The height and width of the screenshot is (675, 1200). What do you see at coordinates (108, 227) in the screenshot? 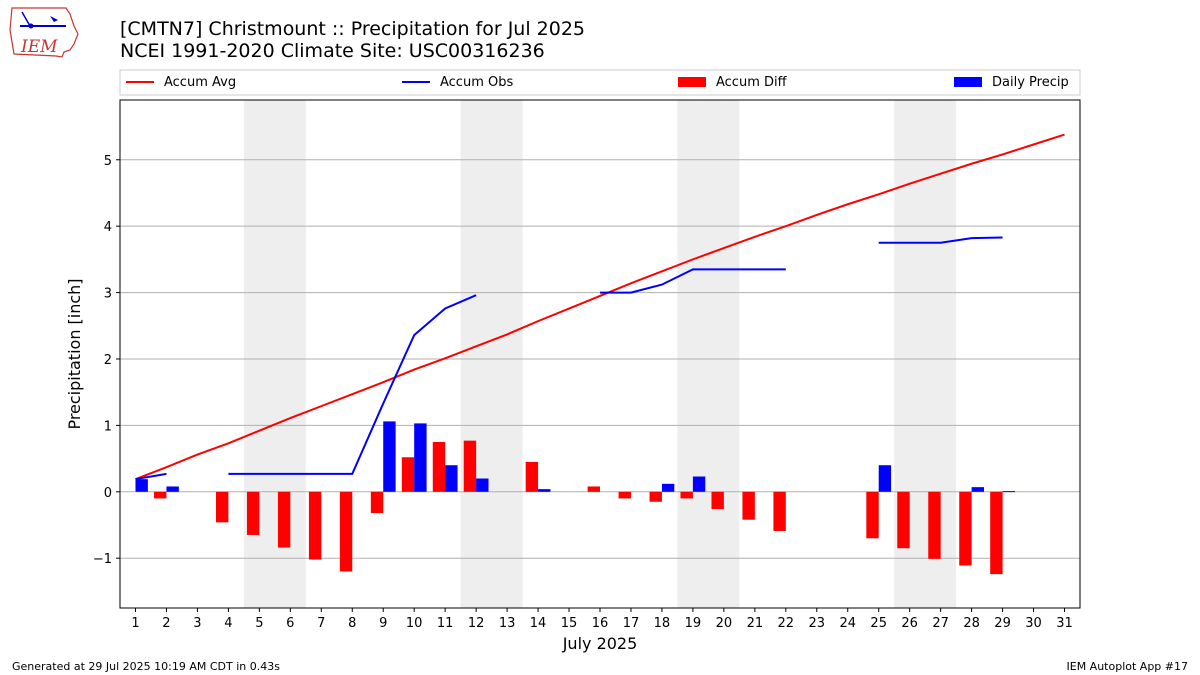
I see `y-tick-label: 4` at bounding box center [108, 227].